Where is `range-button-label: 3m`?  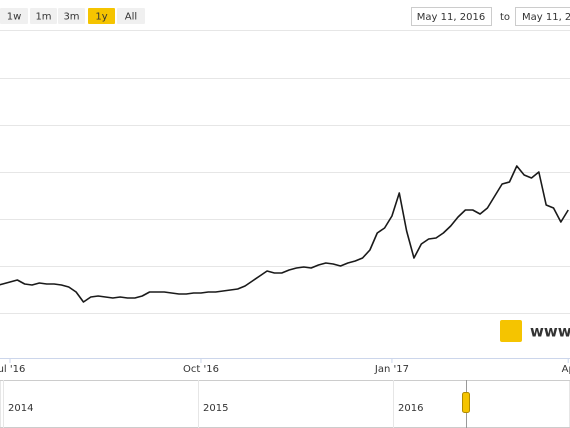 range-button-label: 3m is located at coordinates (71, 17).